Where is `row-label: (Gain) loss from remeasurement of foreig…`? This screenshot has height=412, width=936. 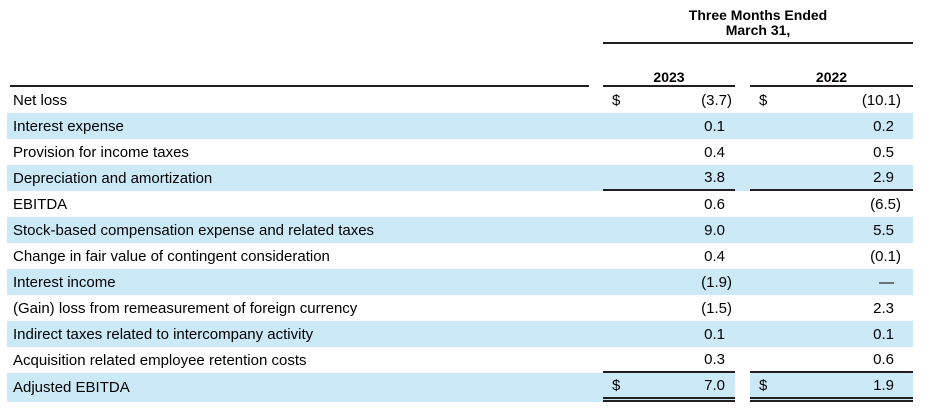 row-label: (Gain) loss from remeasurement of foreig… is located at coordinates (185, 308).